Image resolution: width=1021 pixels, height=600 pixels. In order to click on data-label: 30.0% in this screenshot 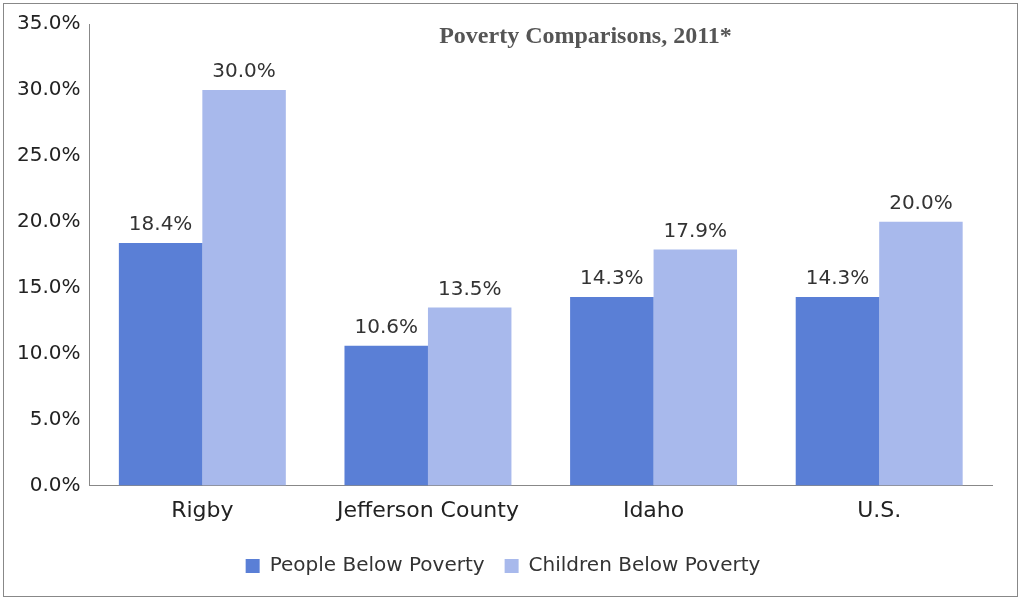, I will do `click(244, 70)`.